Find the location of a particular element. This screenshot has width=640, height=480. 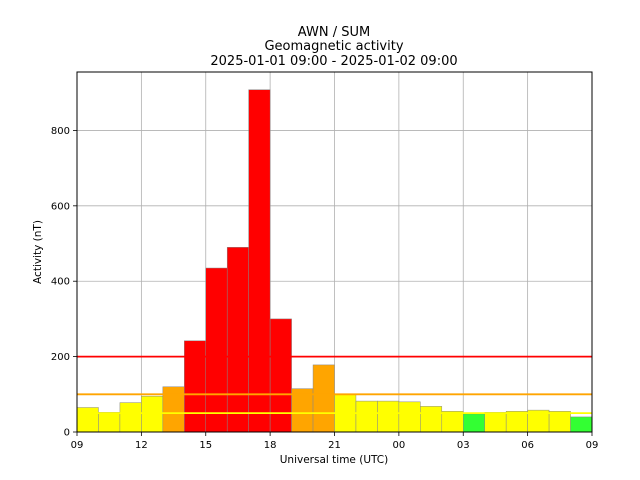

y-tick-label: 0 is located at coordinates (67, 433).